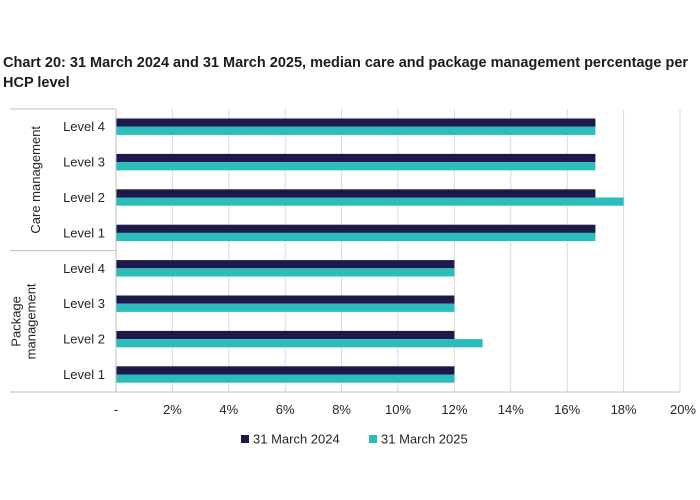 This screenshot has width=700, height=500. What do you see at coordinates (16, 321) in the screenshot?
I see `group-label: Package` at bounding box center [16, 321].